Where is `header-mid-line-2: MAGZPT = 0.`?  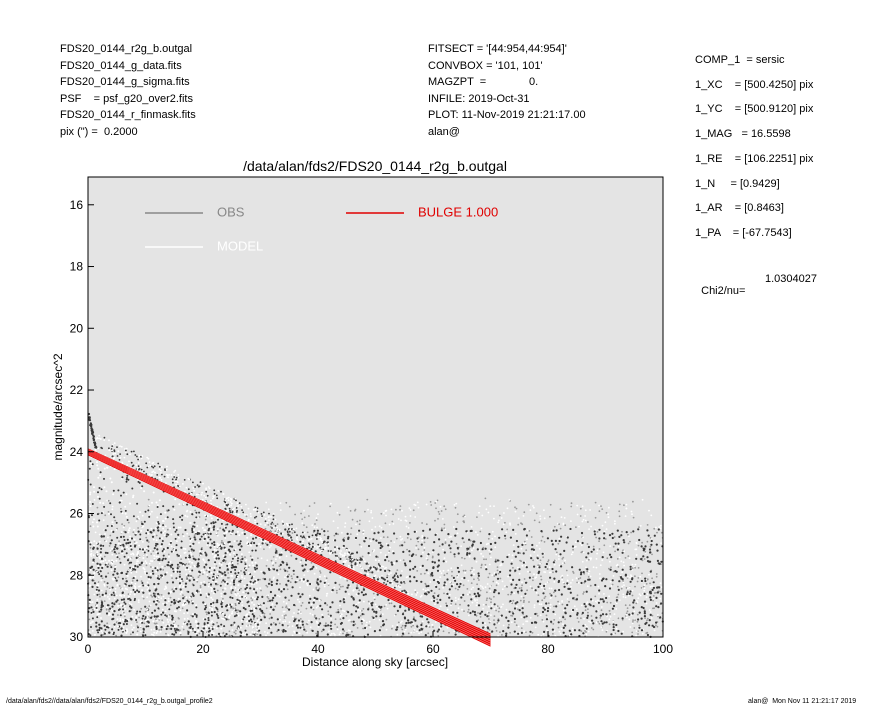
header-mid-line-2: MAGZPT = 0. is located at coordinates (483, 82).